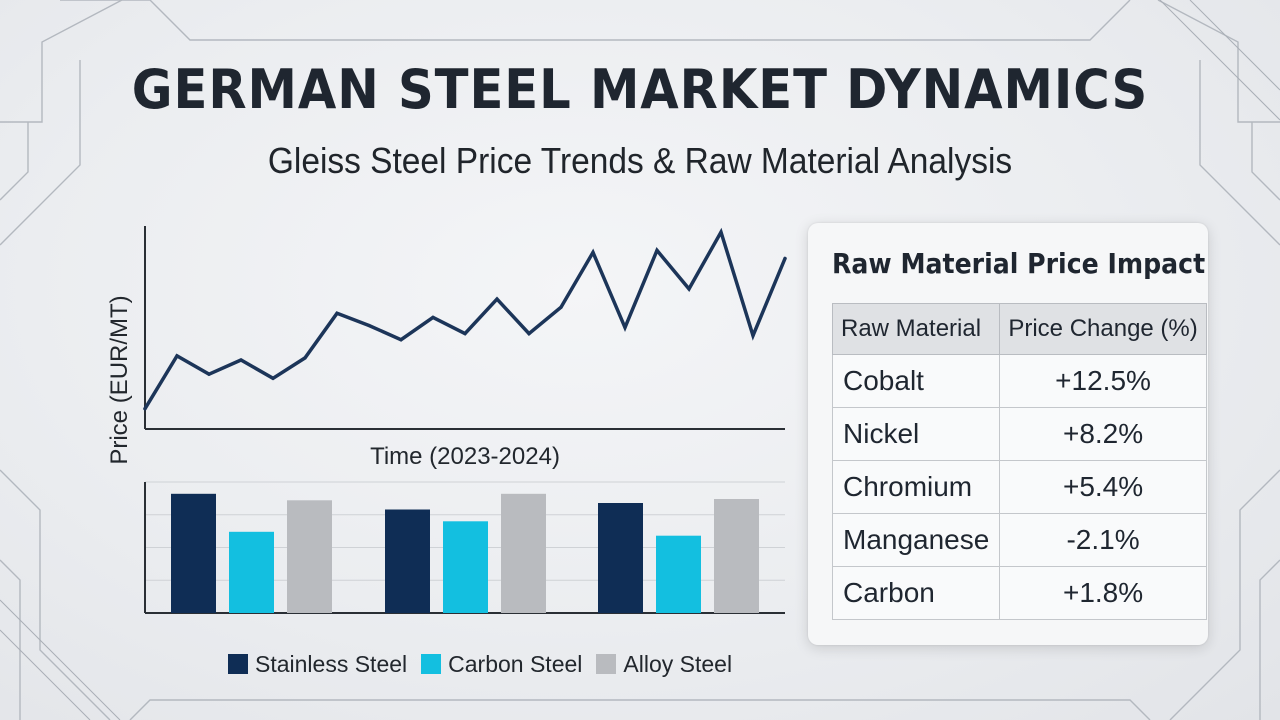 This screenshot has height=720, width=1280. I want to click on raw-material-title: Raw Material Price Impact, so click(1019, 263).